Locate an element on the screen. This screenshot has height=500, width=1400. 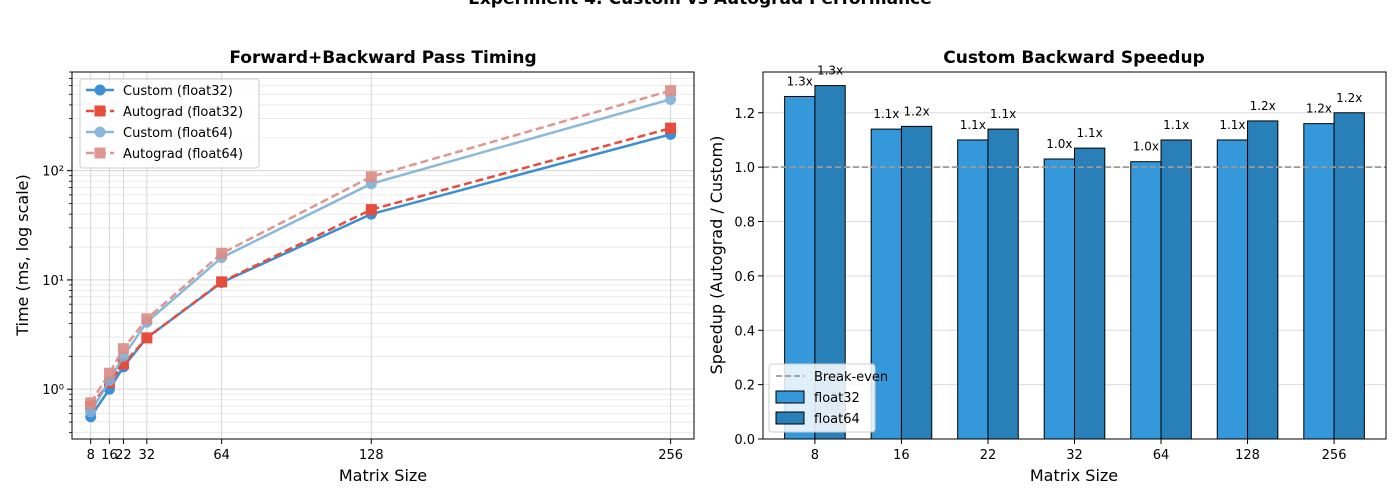
y-tick-label: 10¹ is located at coordinates (53, 281).